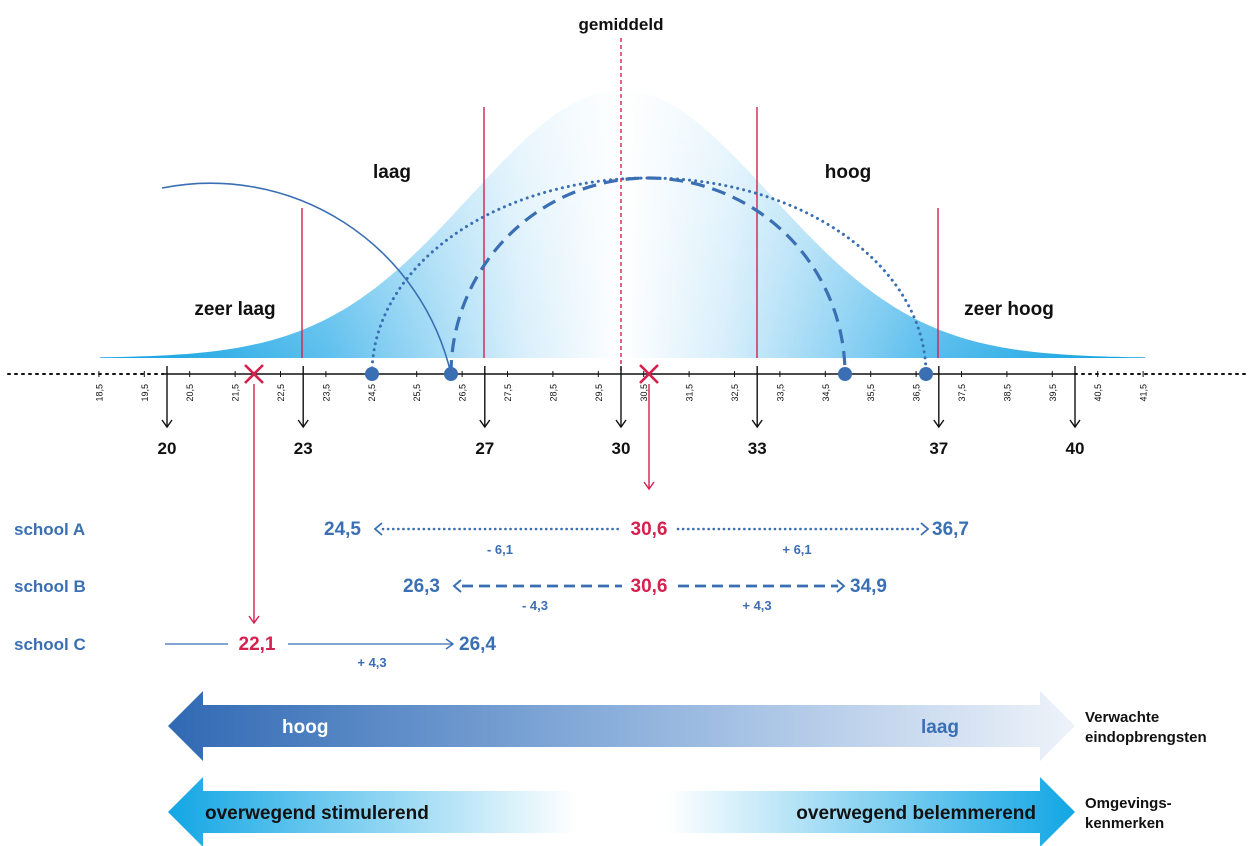 This screenshot has height=846, width=1253. Describe the element at coordinates (477, 644) in the screenshot. I see `school-c-high: 26,4` at that location.